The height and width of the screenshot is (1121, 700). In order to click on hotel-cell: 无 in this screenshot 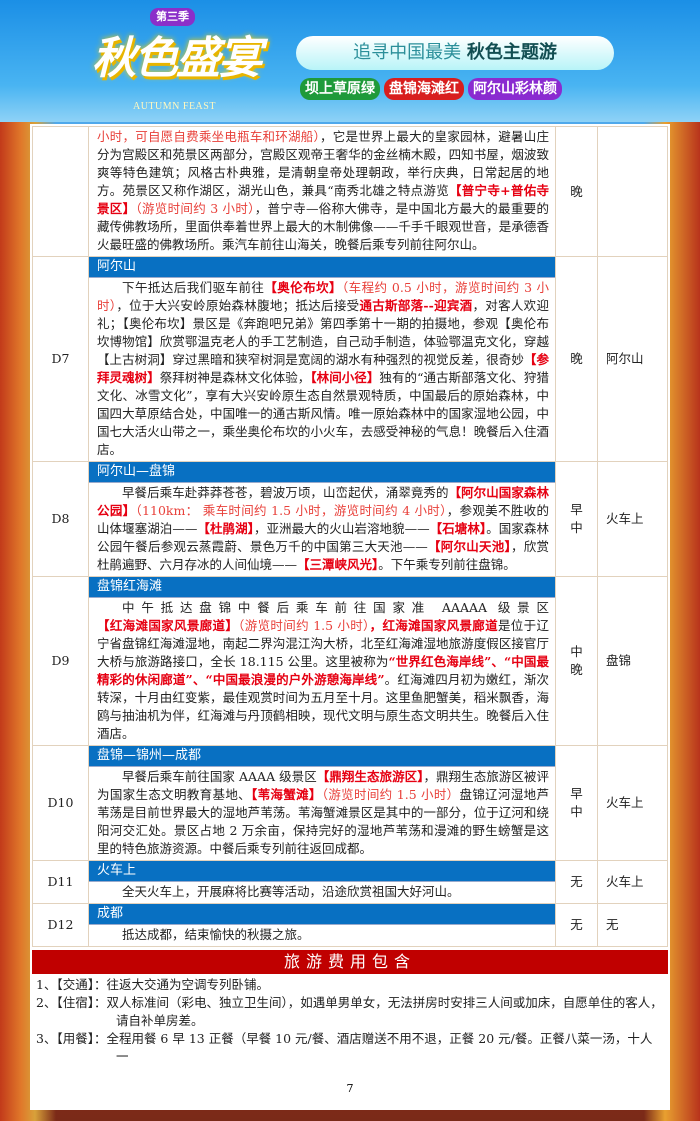, I will do `click(632, 925)`.